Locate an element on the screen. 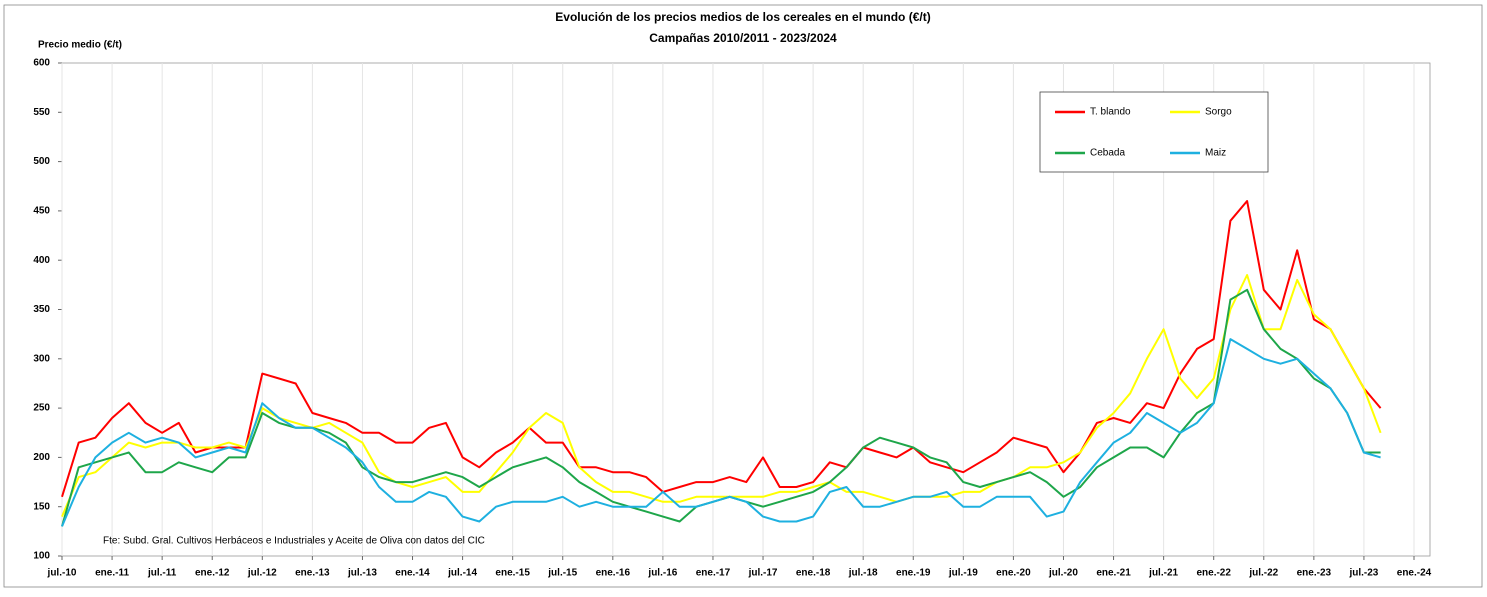 This screenshot has width=1487, height=597. x-tick-label: ene.-16 is located at coordinates (613, 573).